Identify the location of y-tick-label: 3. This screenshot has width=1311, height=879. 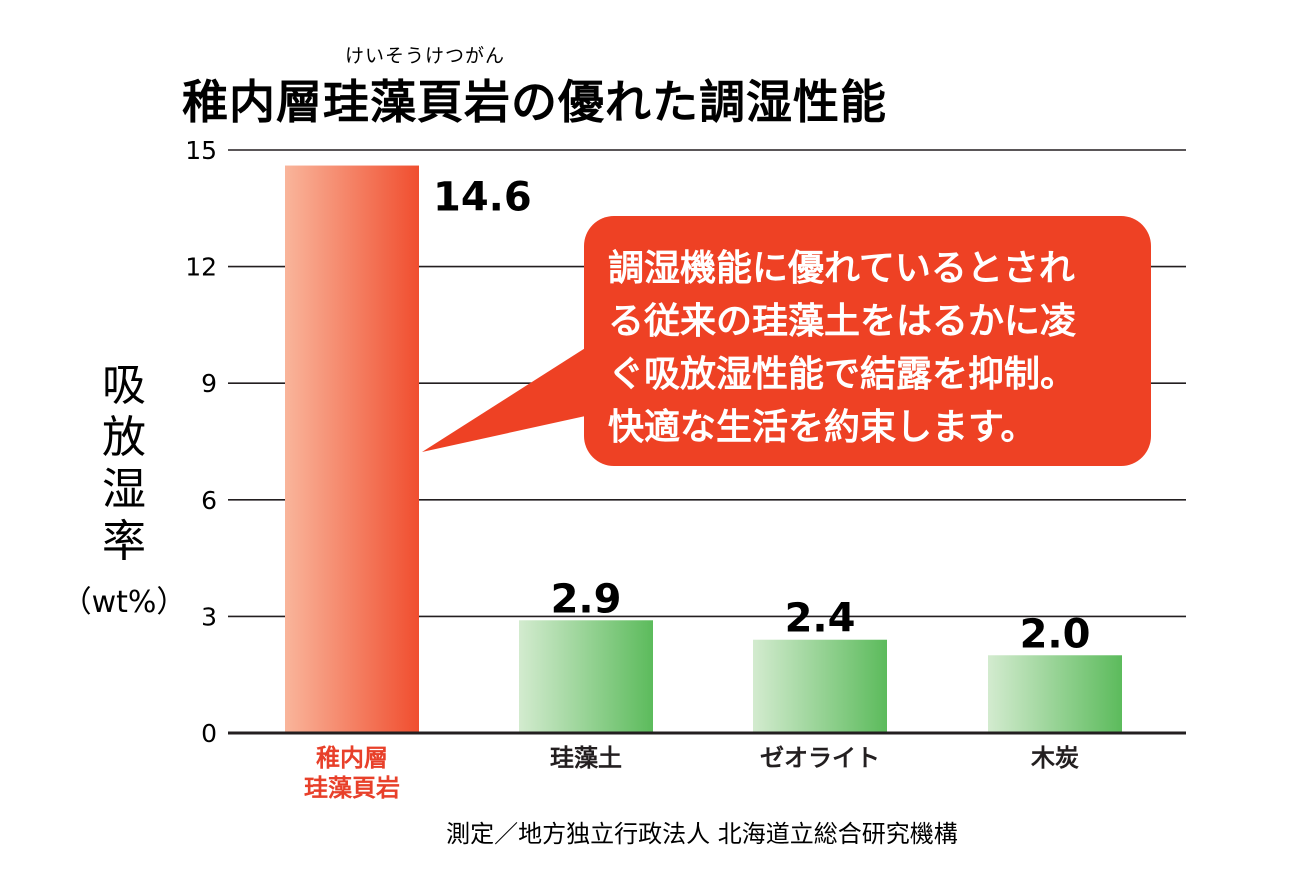
(209, 616).